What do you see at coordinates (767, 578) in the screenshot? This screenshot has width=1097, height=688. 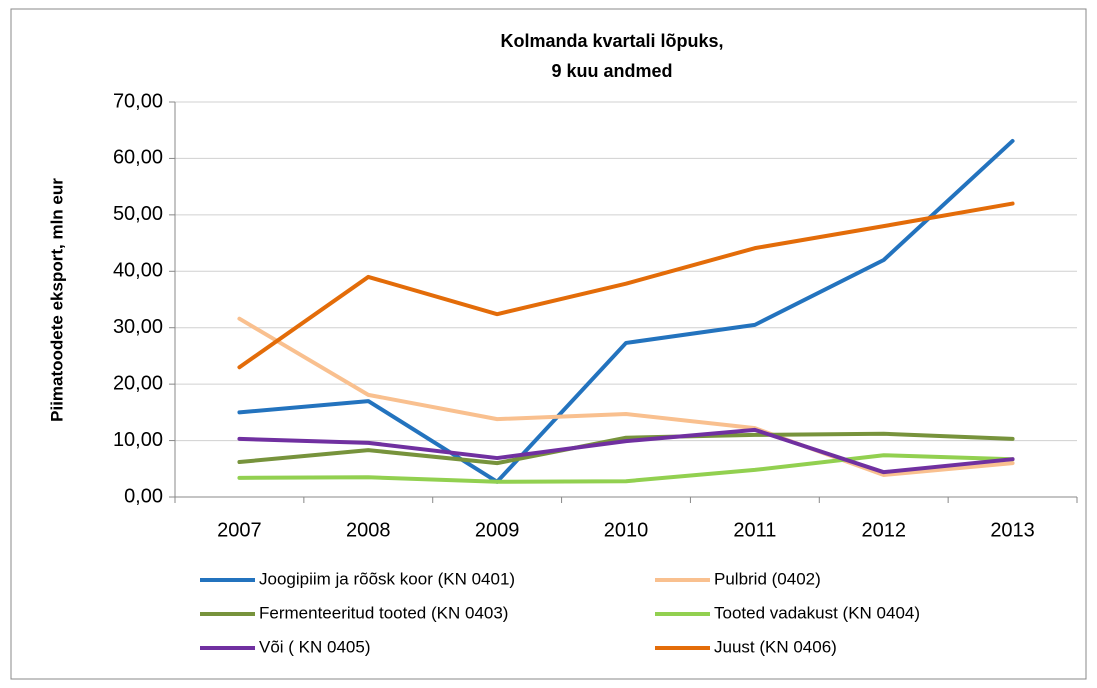 I see `legend-label: Pulbrid (0402)` at bounding box center [767, 578].